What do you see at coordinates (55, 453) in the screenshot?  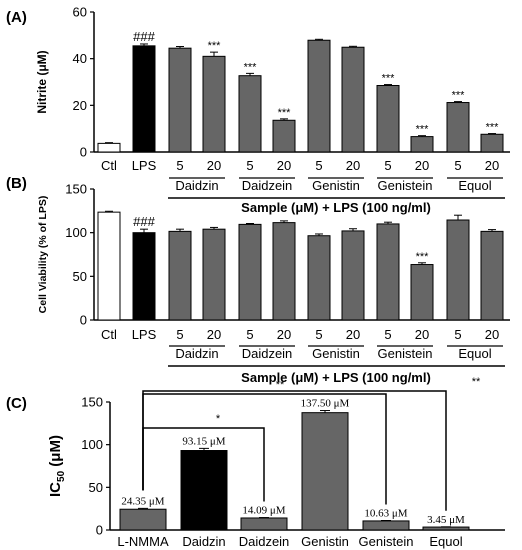 I see `y-axis-title-unit: (μM)` at bounding box center [55, 453].